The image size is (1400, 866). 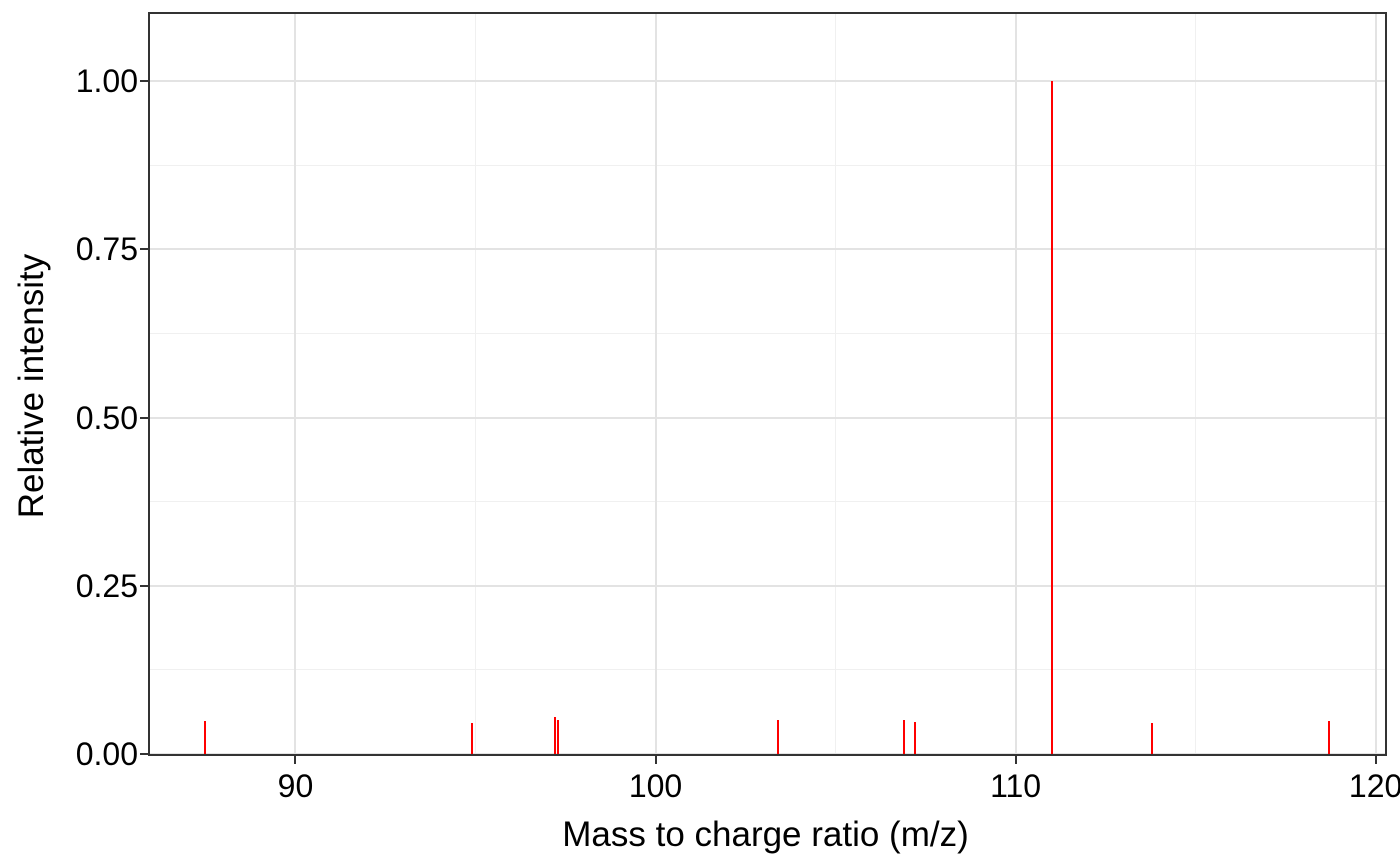 What do you see at coordinates (106, 249) in the screenshot?
I see `y-tick-label: 0.75` at bounding box center [106, 249].